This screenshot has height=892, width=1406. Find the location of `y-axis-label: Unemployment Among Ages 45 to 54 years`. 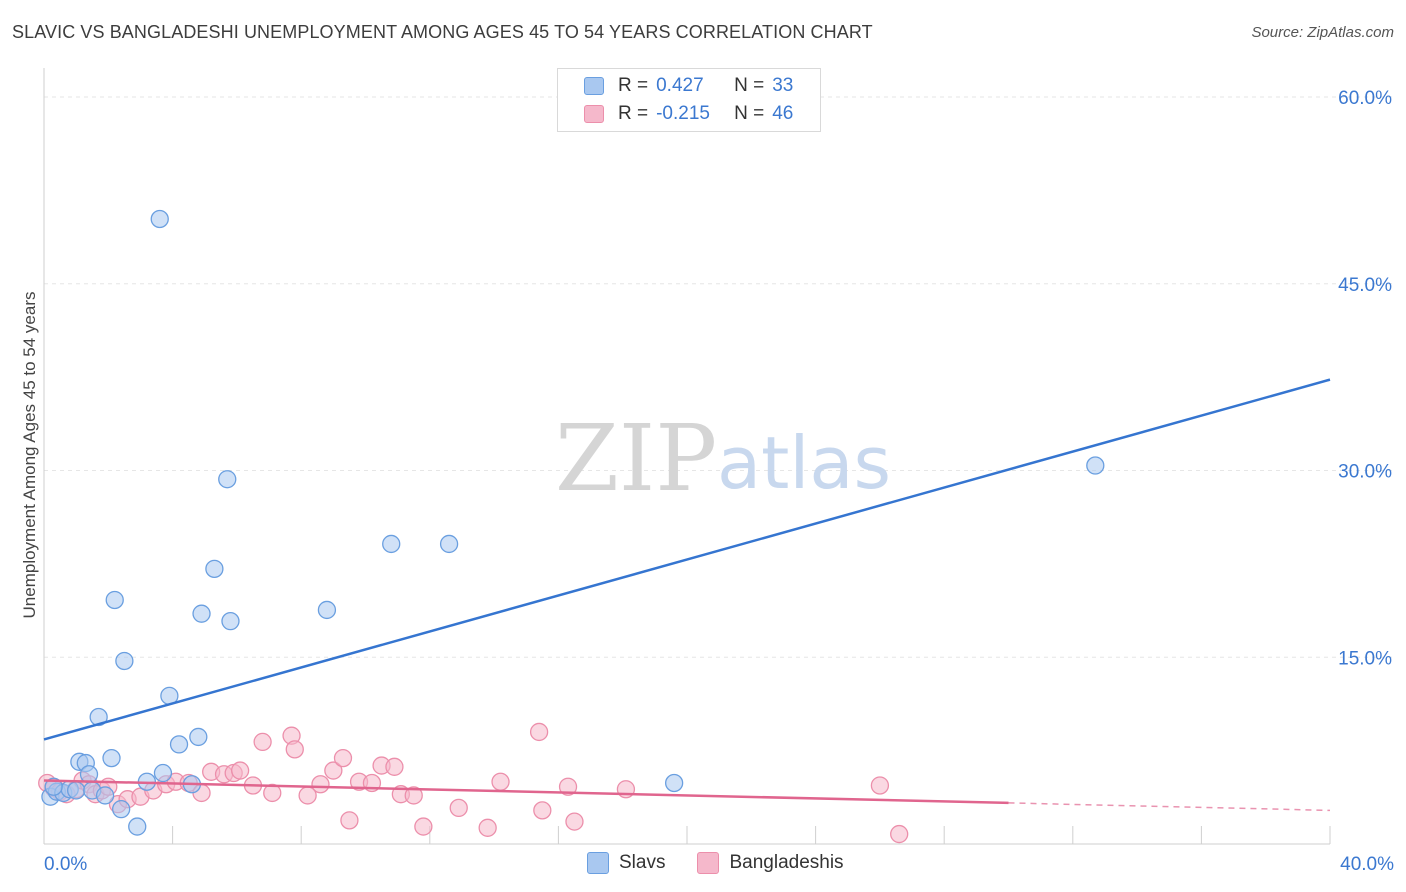

y-axis-label: Unemployment Among Ages 45 to 54 years is located at coordinates (29, 455).